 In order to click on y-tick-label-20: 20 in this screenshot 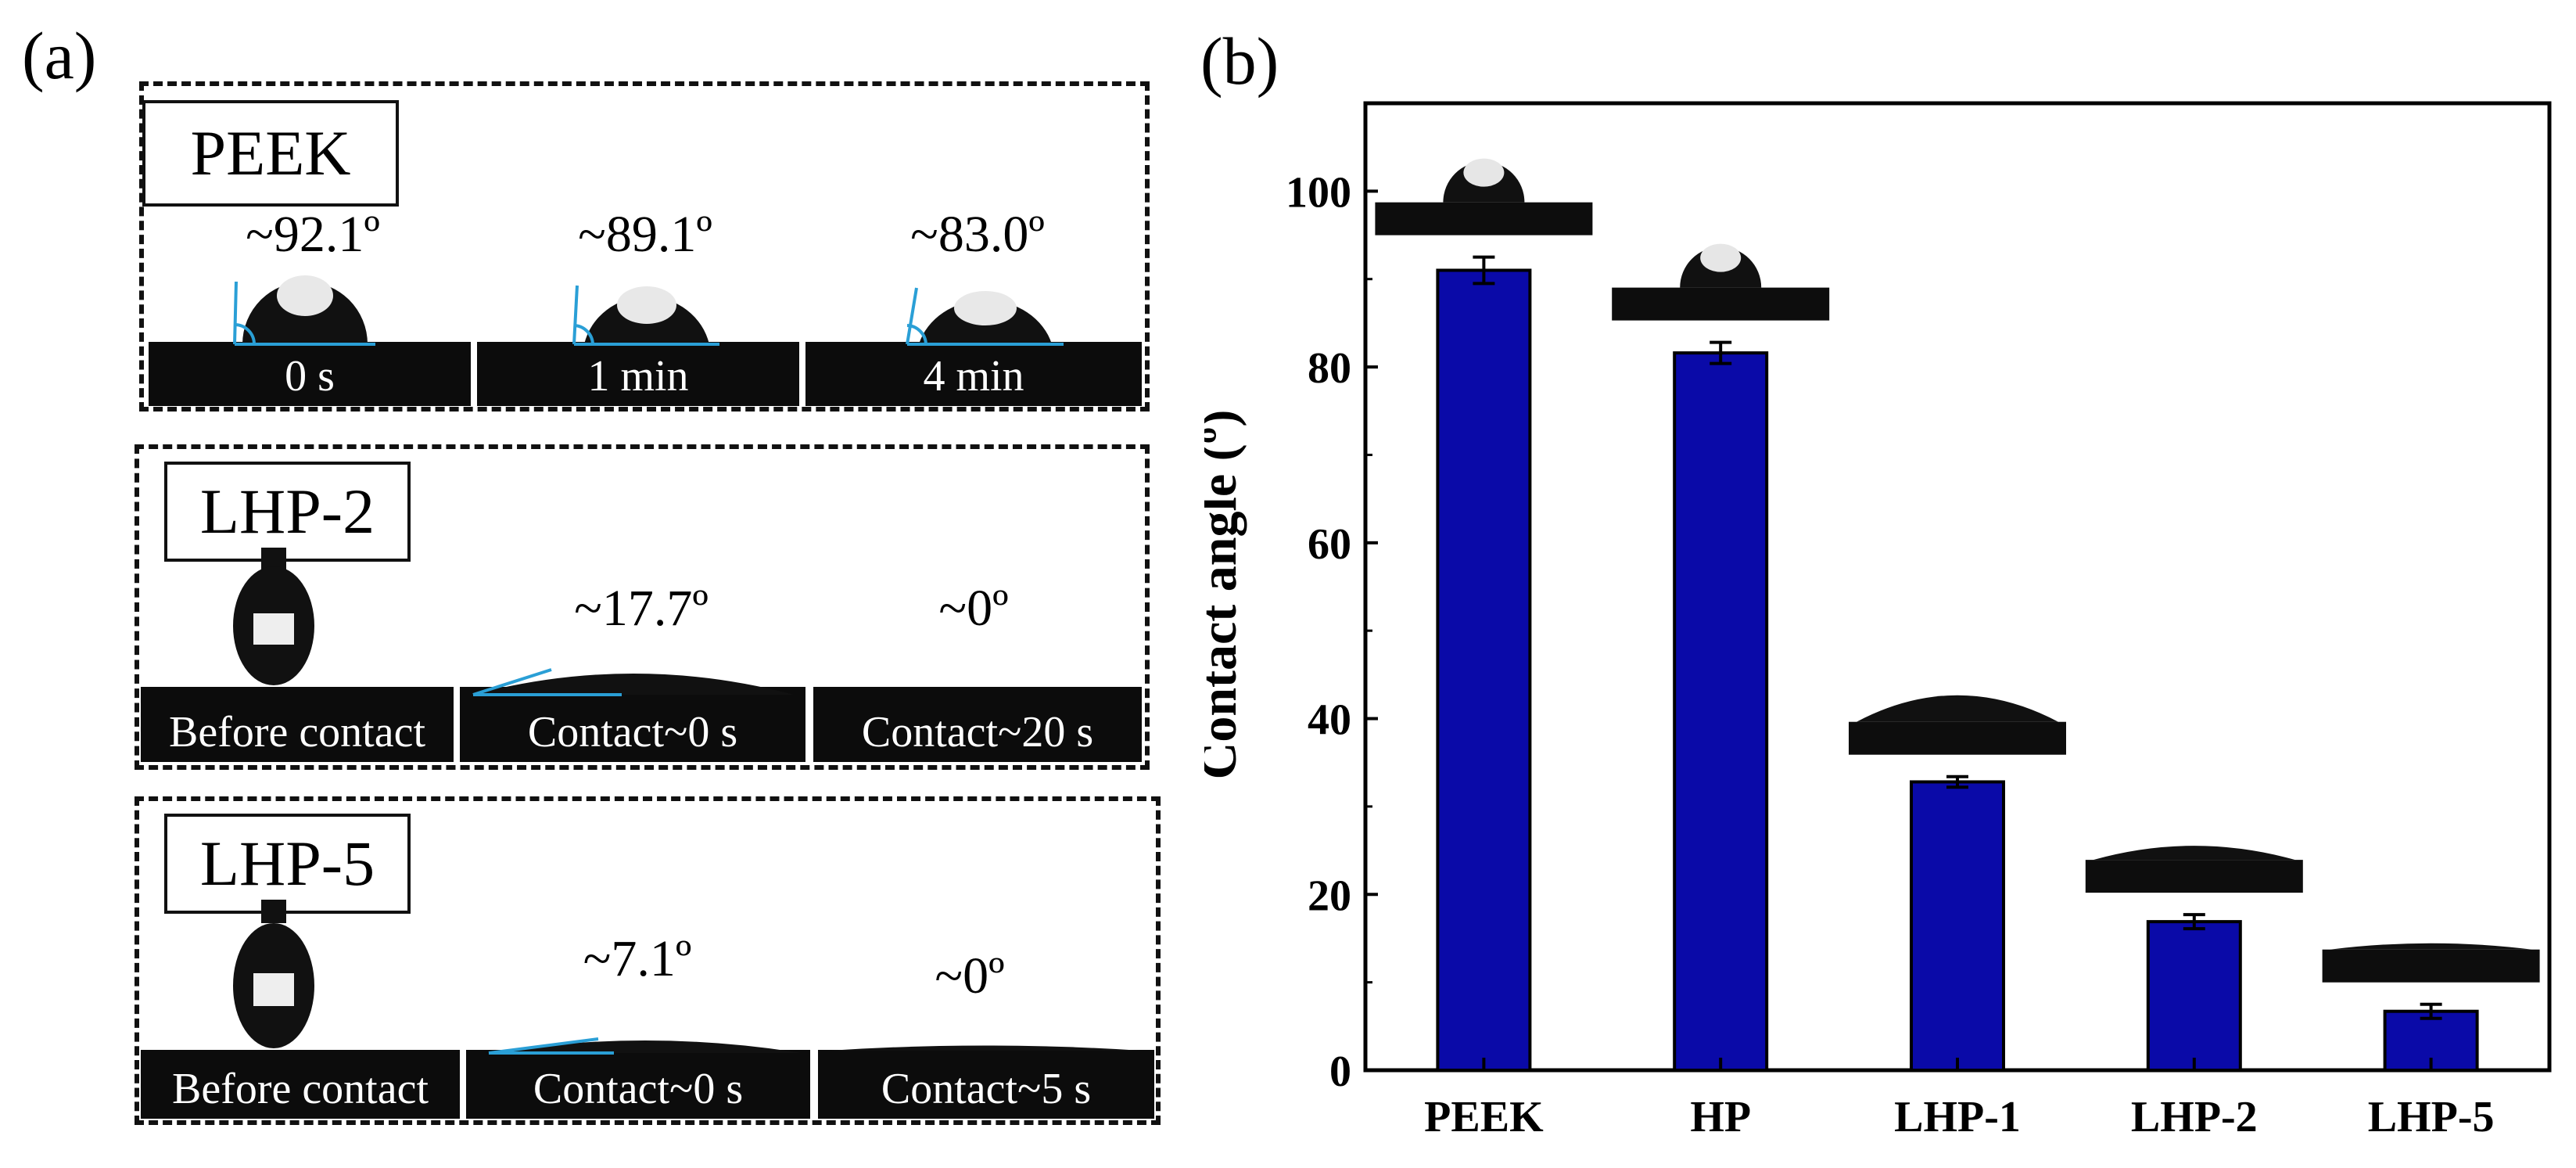, I will do `click(1329, 896)`.